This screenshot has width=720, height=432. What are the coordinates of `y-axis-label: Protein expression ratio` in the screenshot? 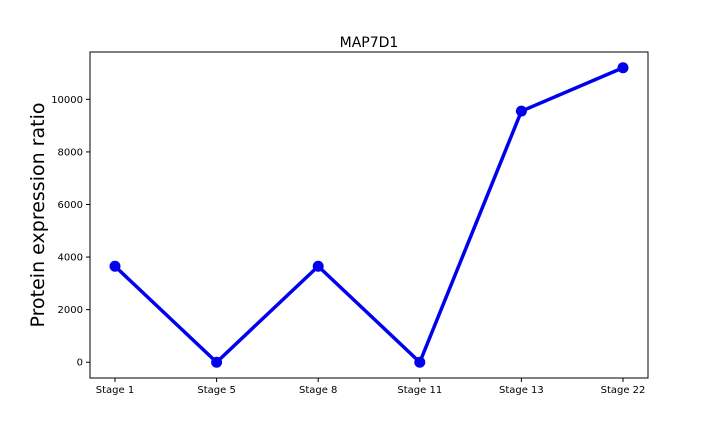 It's located at (38, 215).